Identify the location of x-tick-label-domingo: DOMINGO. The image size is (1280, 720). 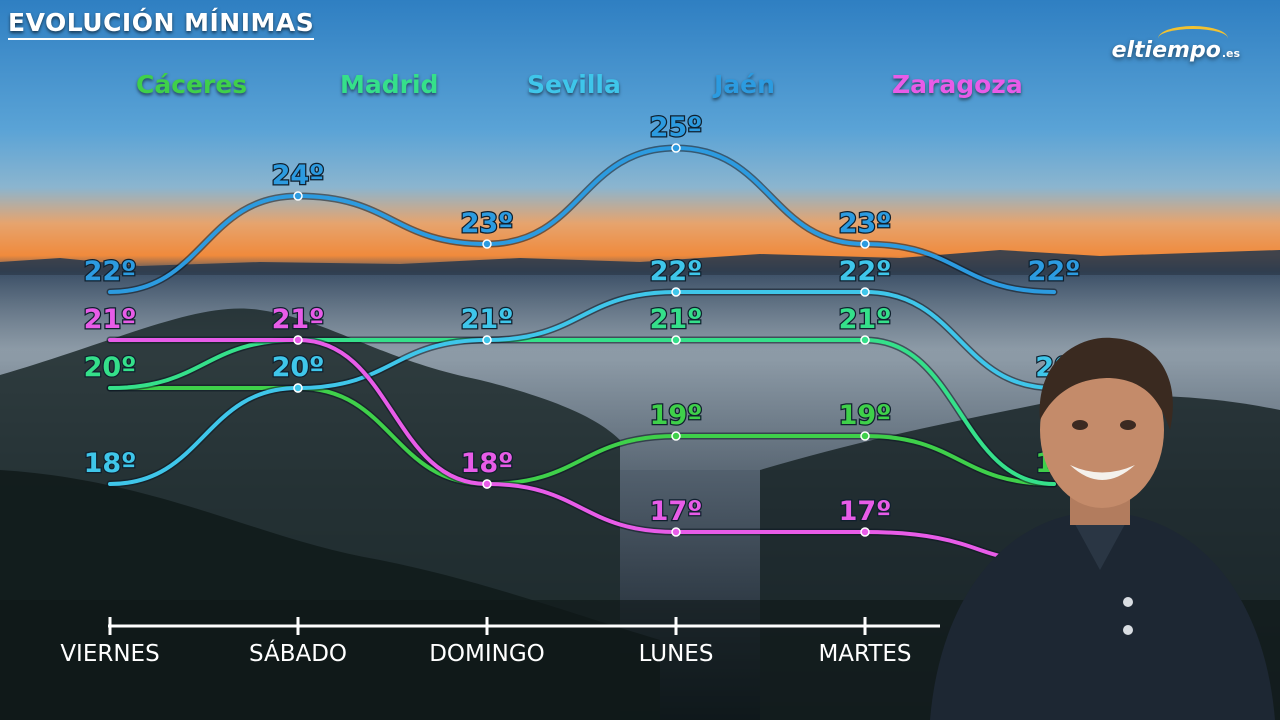
(487, 654).